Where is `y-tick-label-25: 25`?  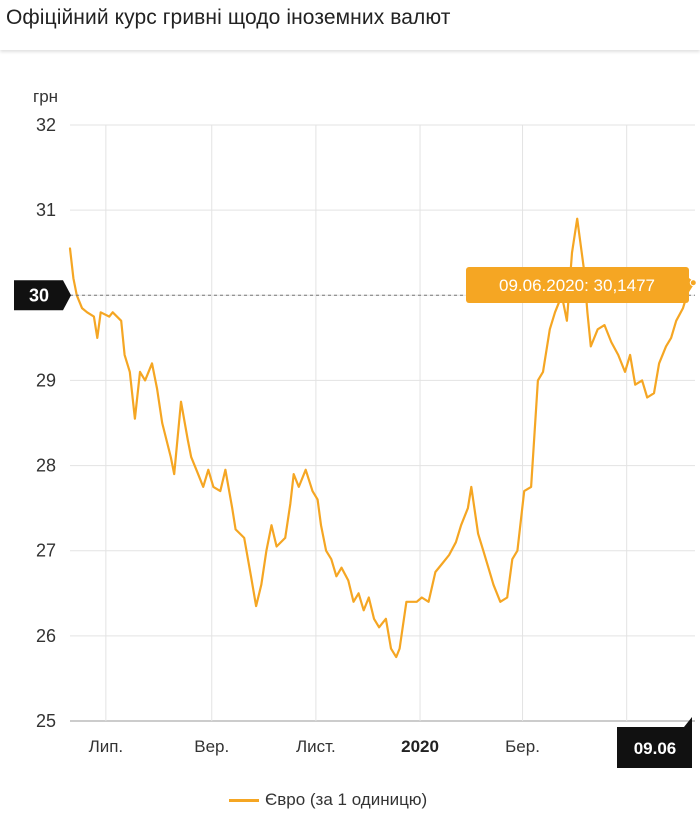
y-tick-label-25: 25 is located at coordinates (46, 721).